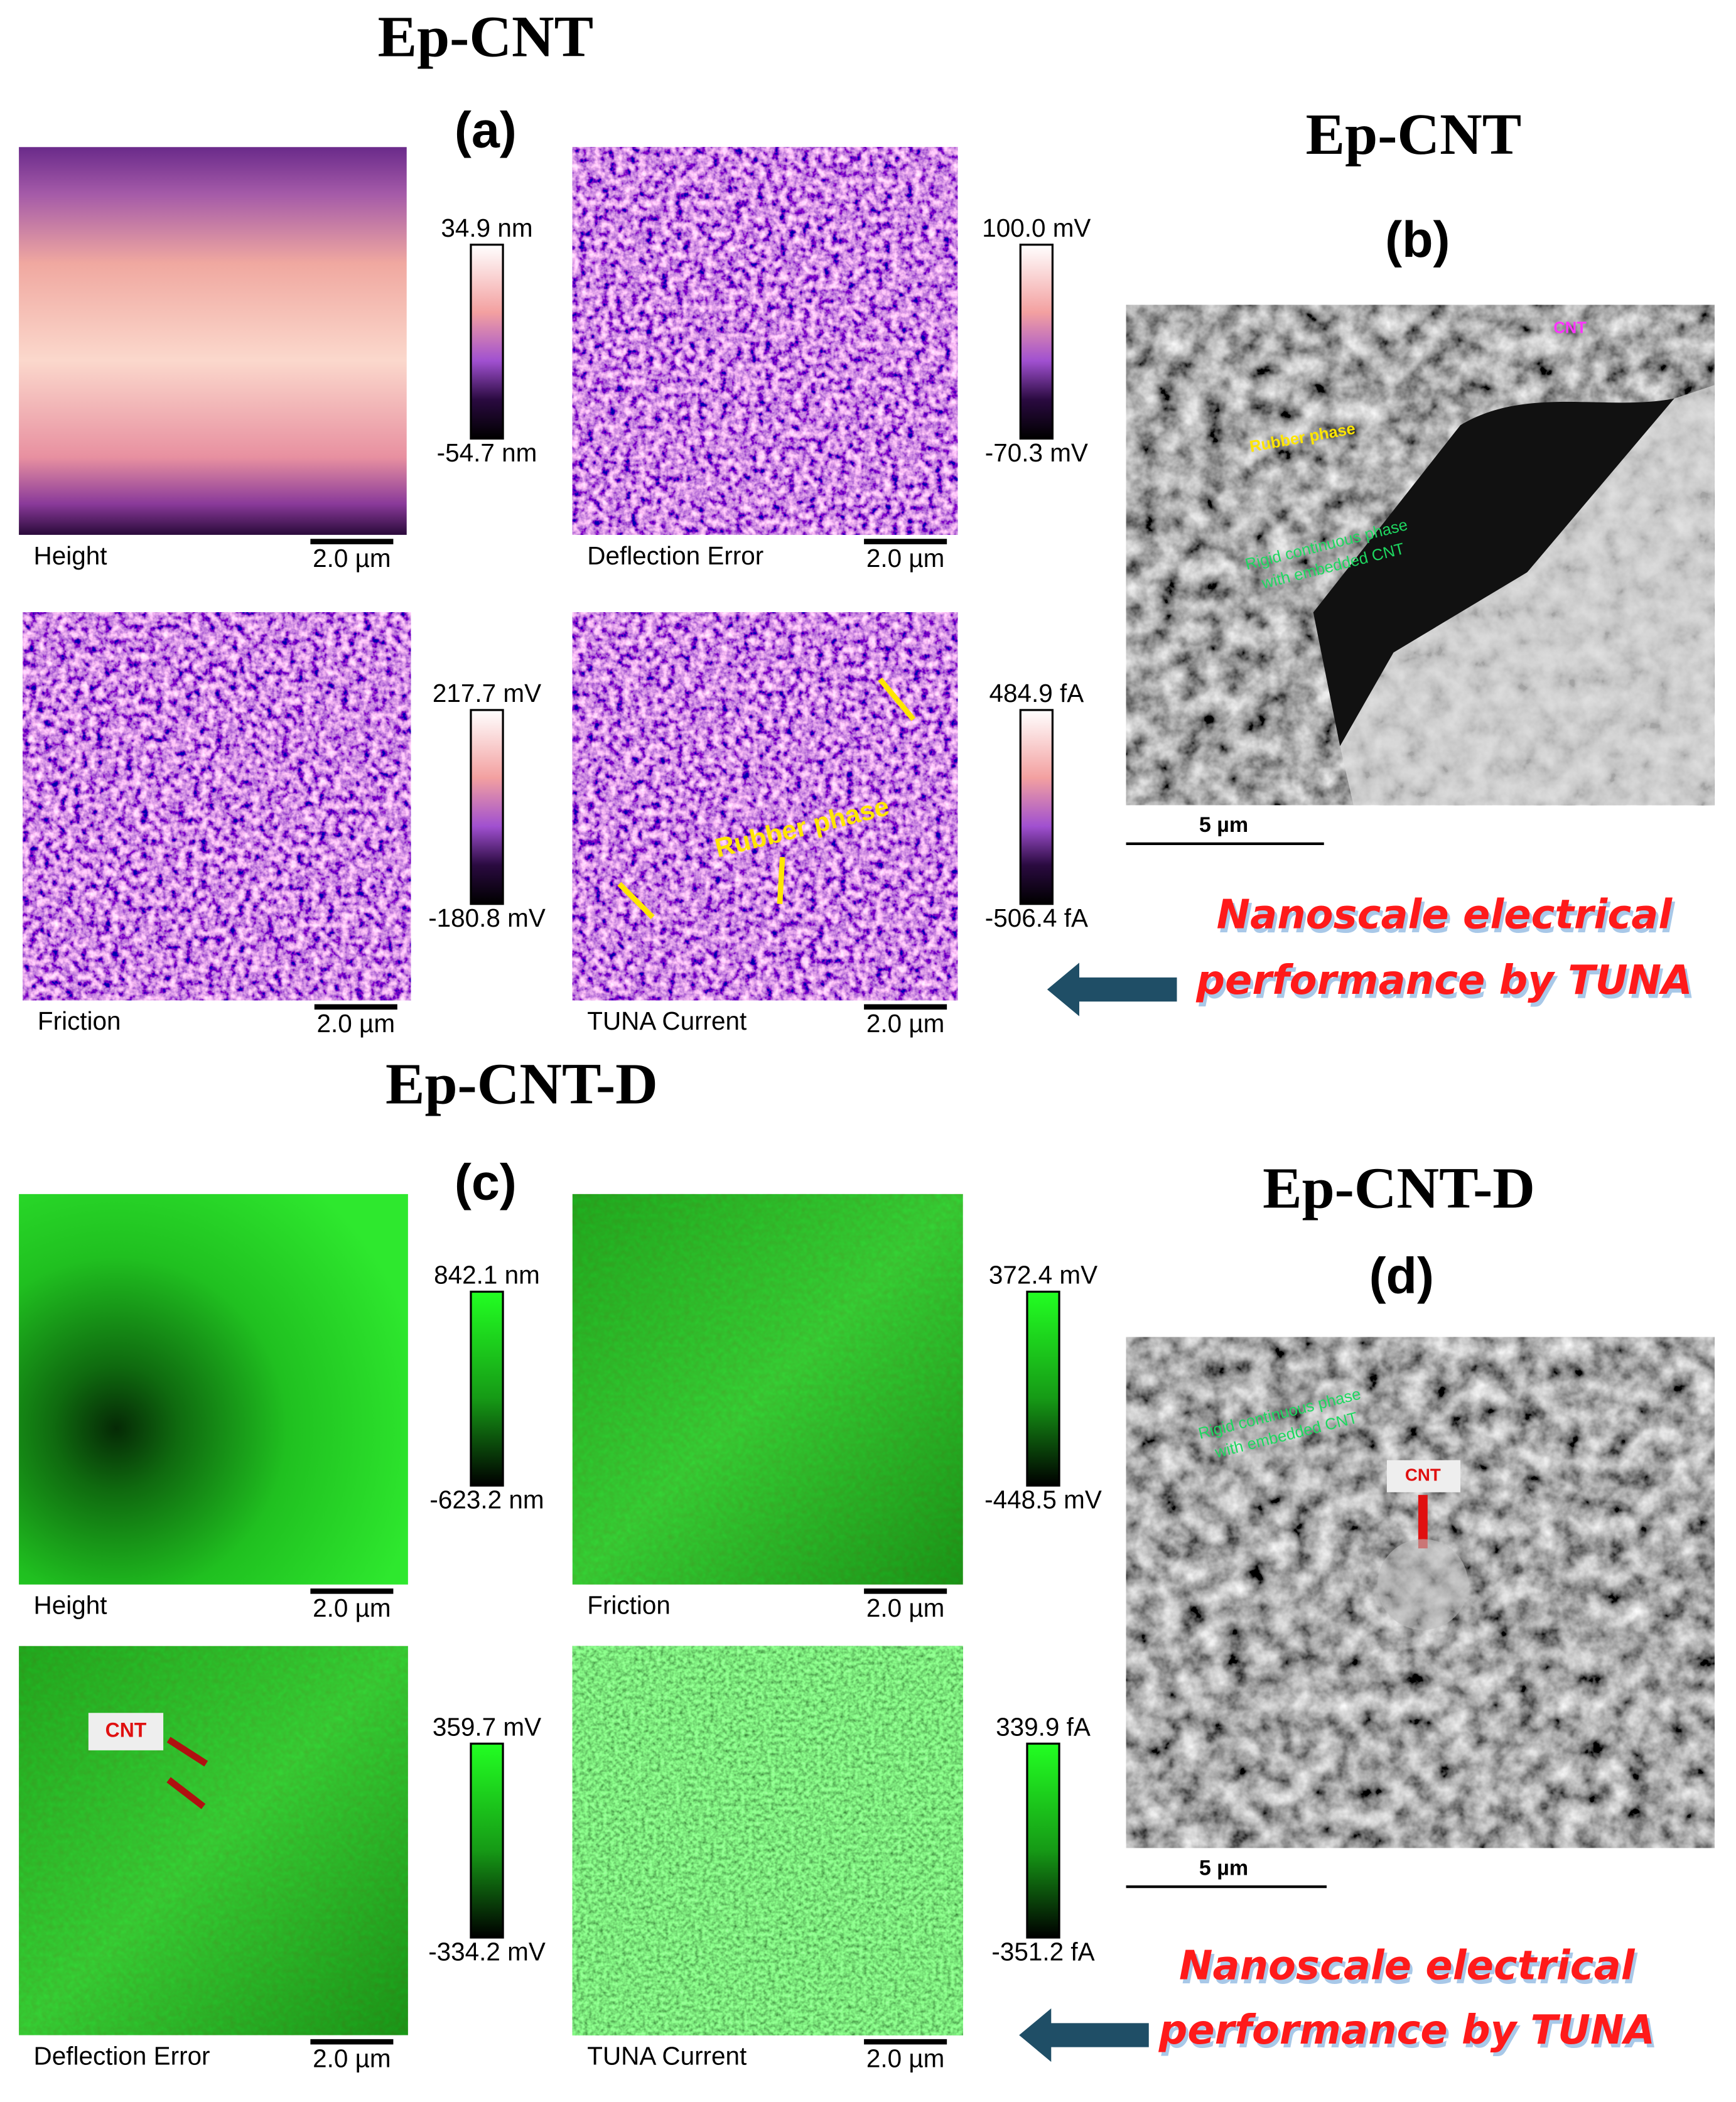 The width and height of the screenshot is (1736, 2102). I want to click on color-bar-max: 100.0 mV, so click(1036, 227).